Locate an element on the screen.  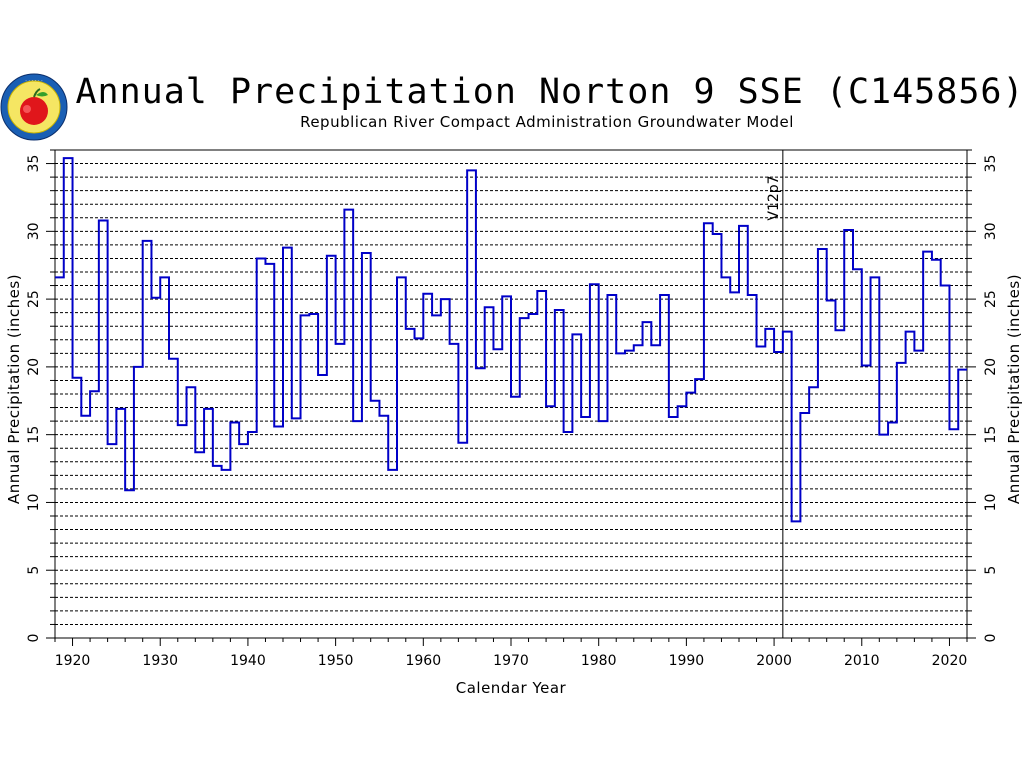
x-tick-label: 1960 is located at coordinates (423, 661).